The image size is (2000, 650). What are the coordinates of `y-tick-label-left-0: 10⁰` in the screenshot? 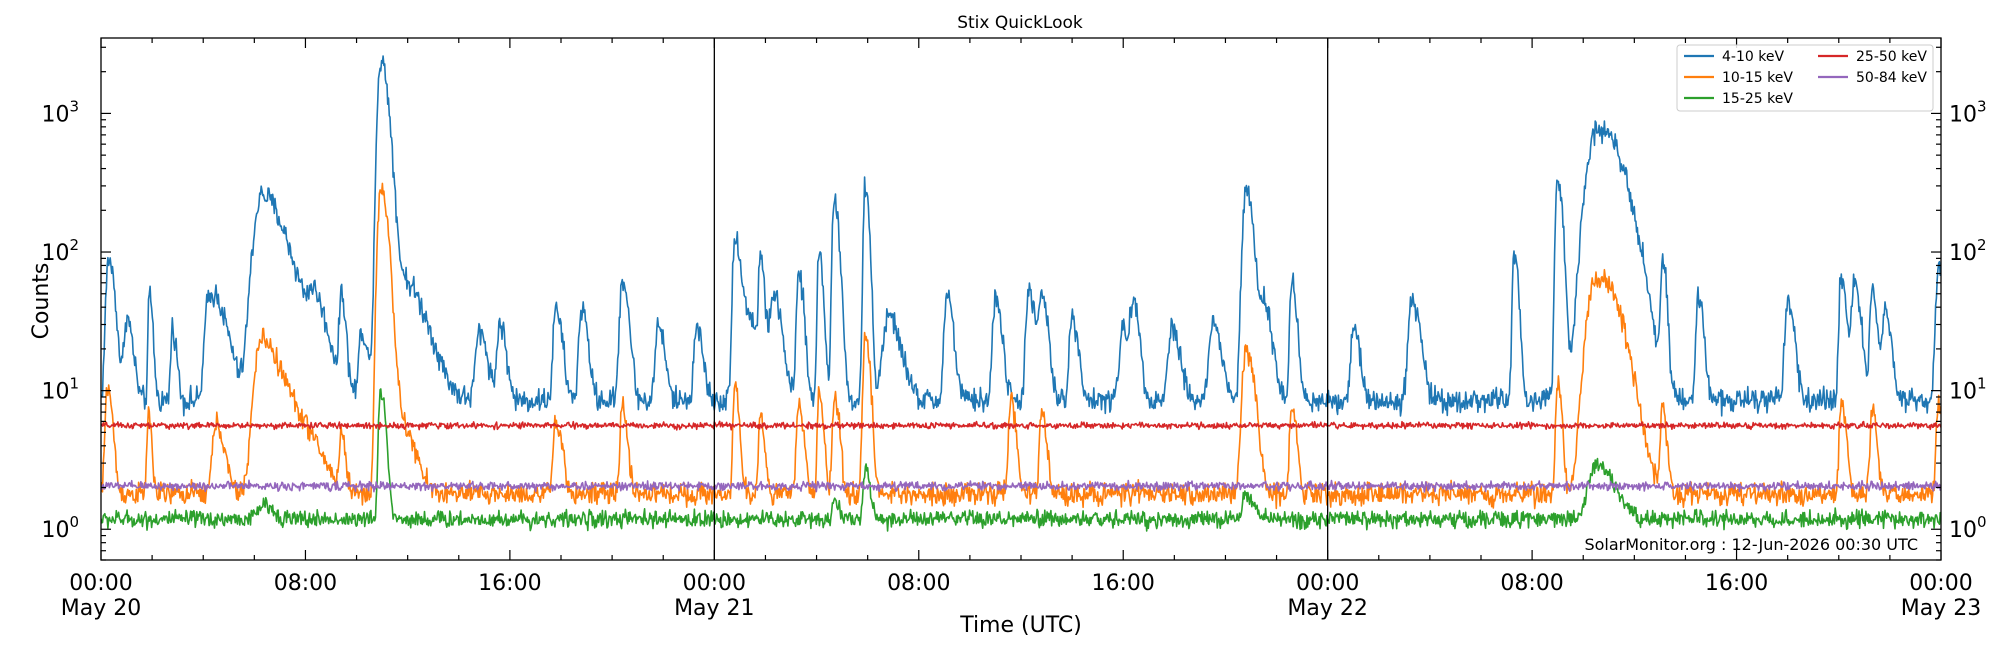 It's located at (60, 528).